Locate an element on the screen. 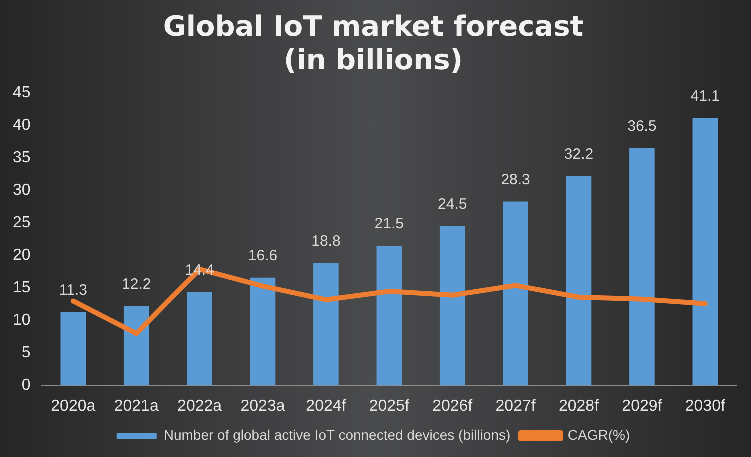  y-tick-label: 15 is located at coordinates (22, 288).